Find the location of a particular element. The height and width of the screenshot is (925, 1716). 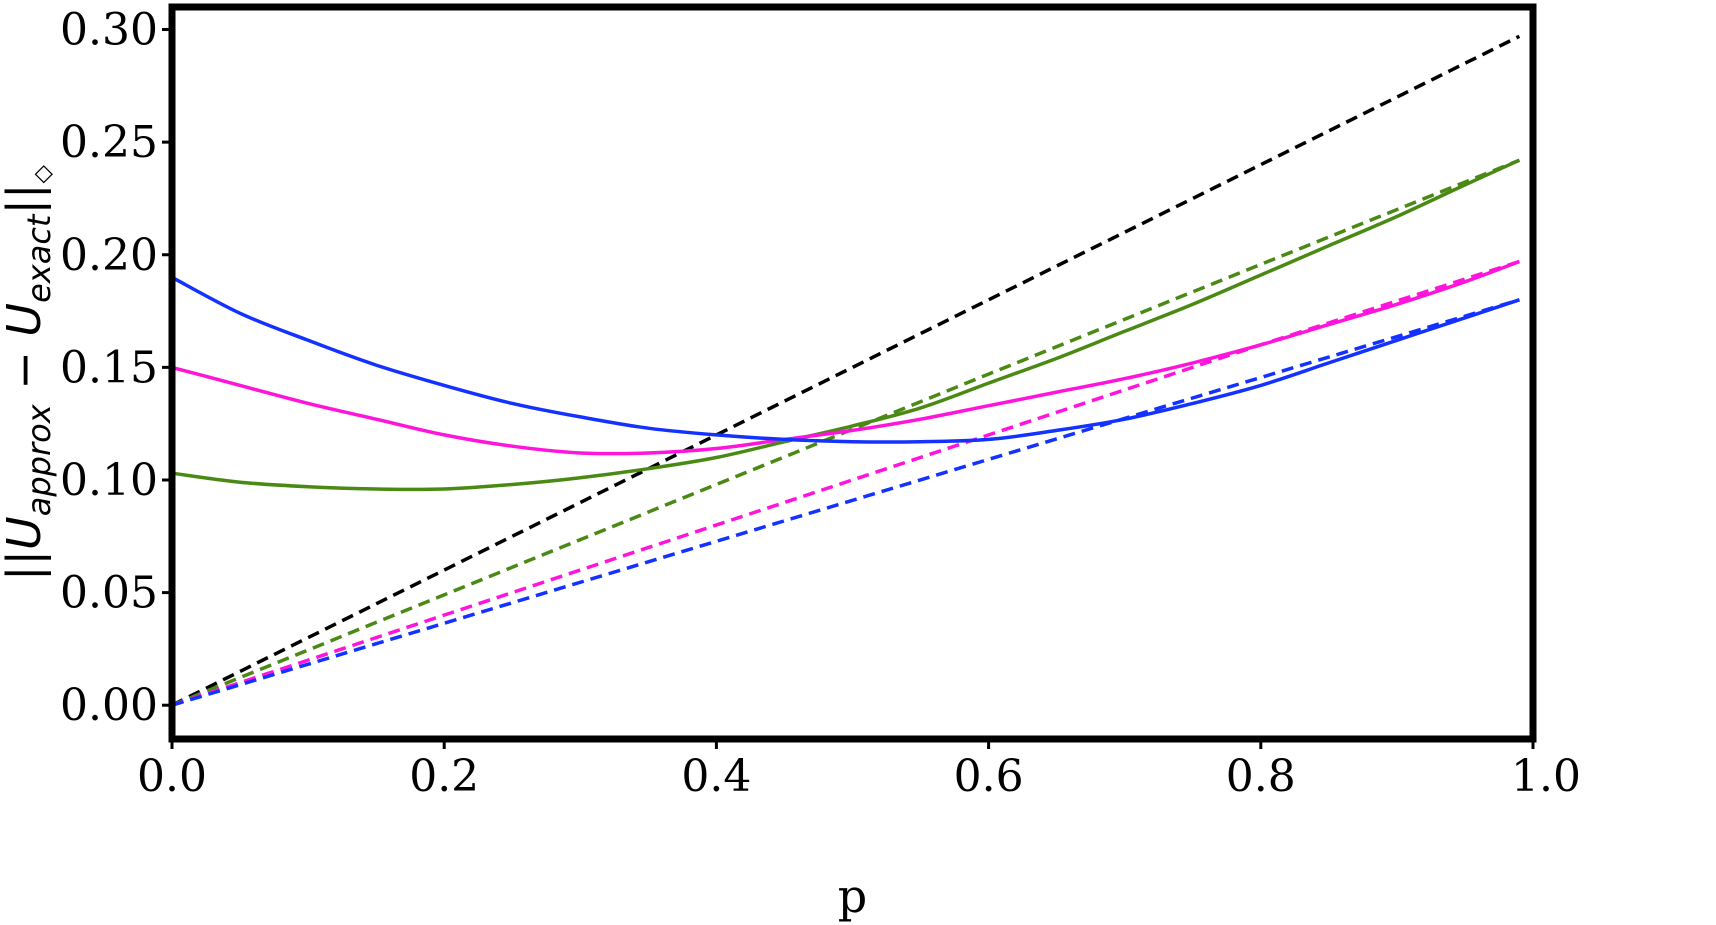

y-axis-label-sub2: exact is located at coordinates (39, 258).